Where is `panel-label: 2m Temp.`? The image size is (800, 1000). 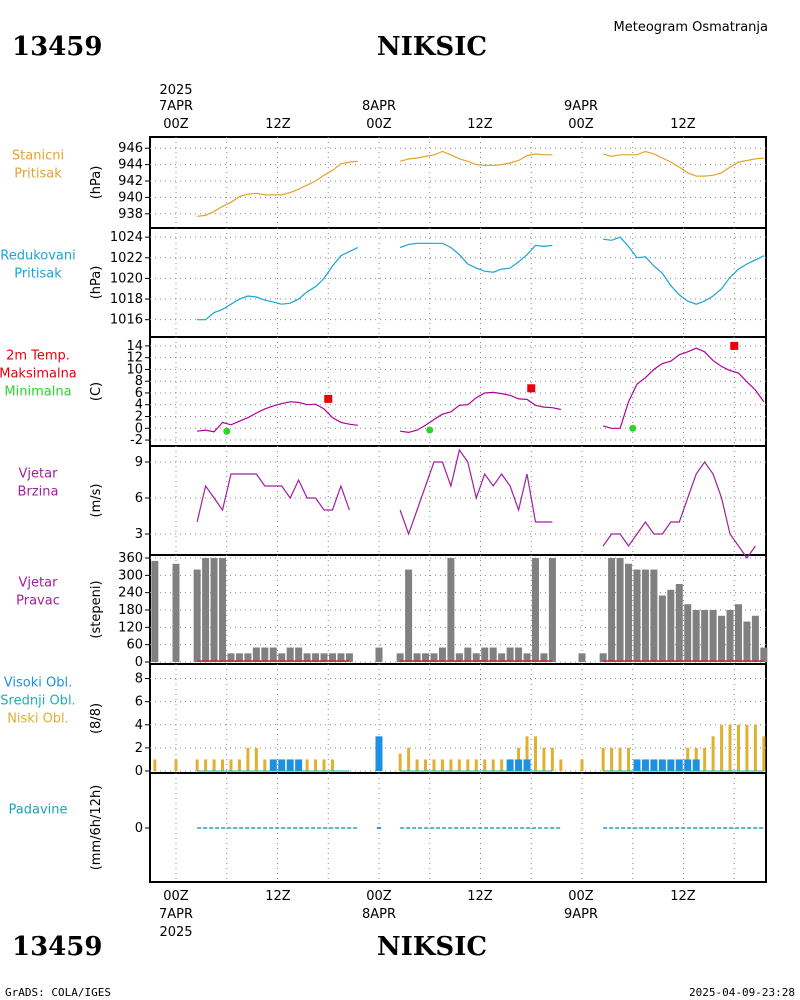
panel-label: 2m Temp. is located at coordinates (38, 356).